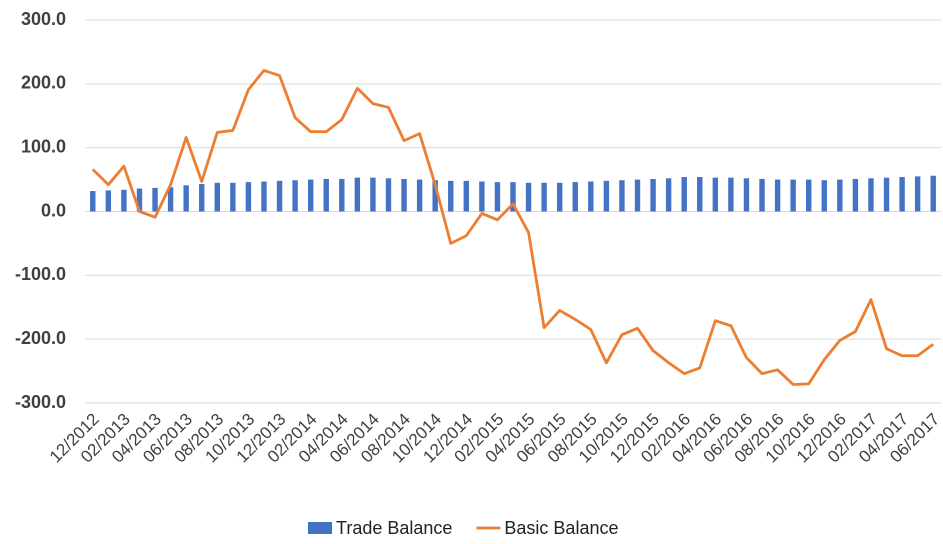 Image resolution: width=943 pixels, height=544 pixels. Describe the element at coordinates (43, 146) in the screenshot. I see `y-tick-label: 100.0` at that location.